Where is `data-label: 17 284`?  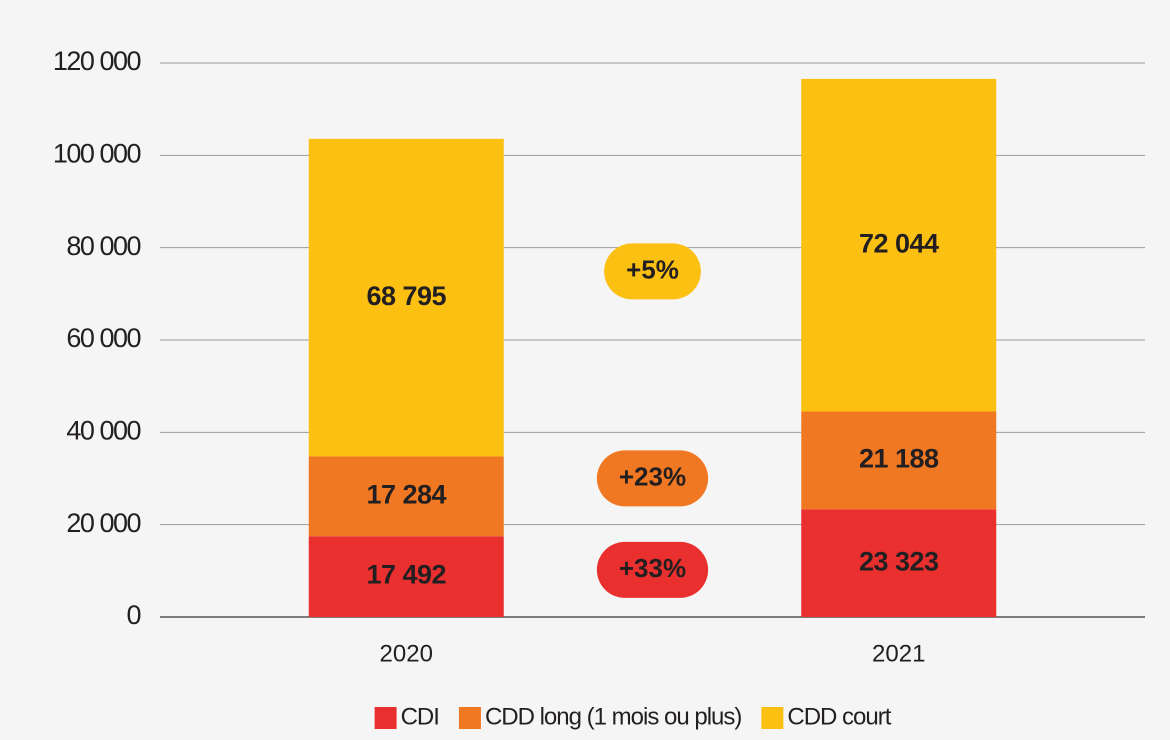
data-label: 17 284 is located at coordinates (406, 494).